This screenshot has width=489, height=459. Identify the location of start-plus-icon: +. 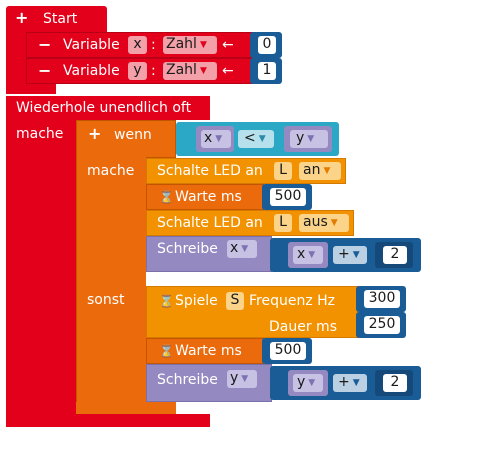
(22, 17).